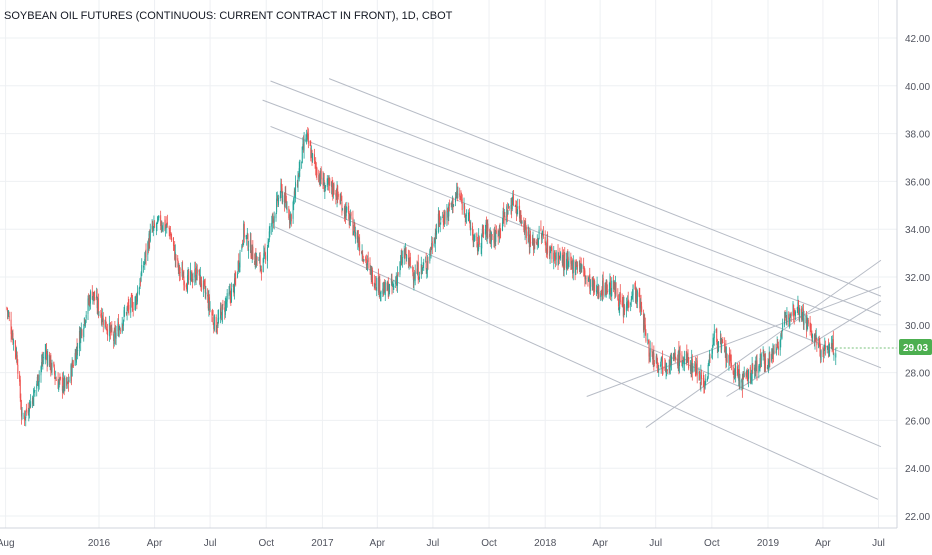  What do you see at coordinates (917, 326) in the screenshot?
I see `y-tick-label: 30.00` at bounding box center [917, 326].